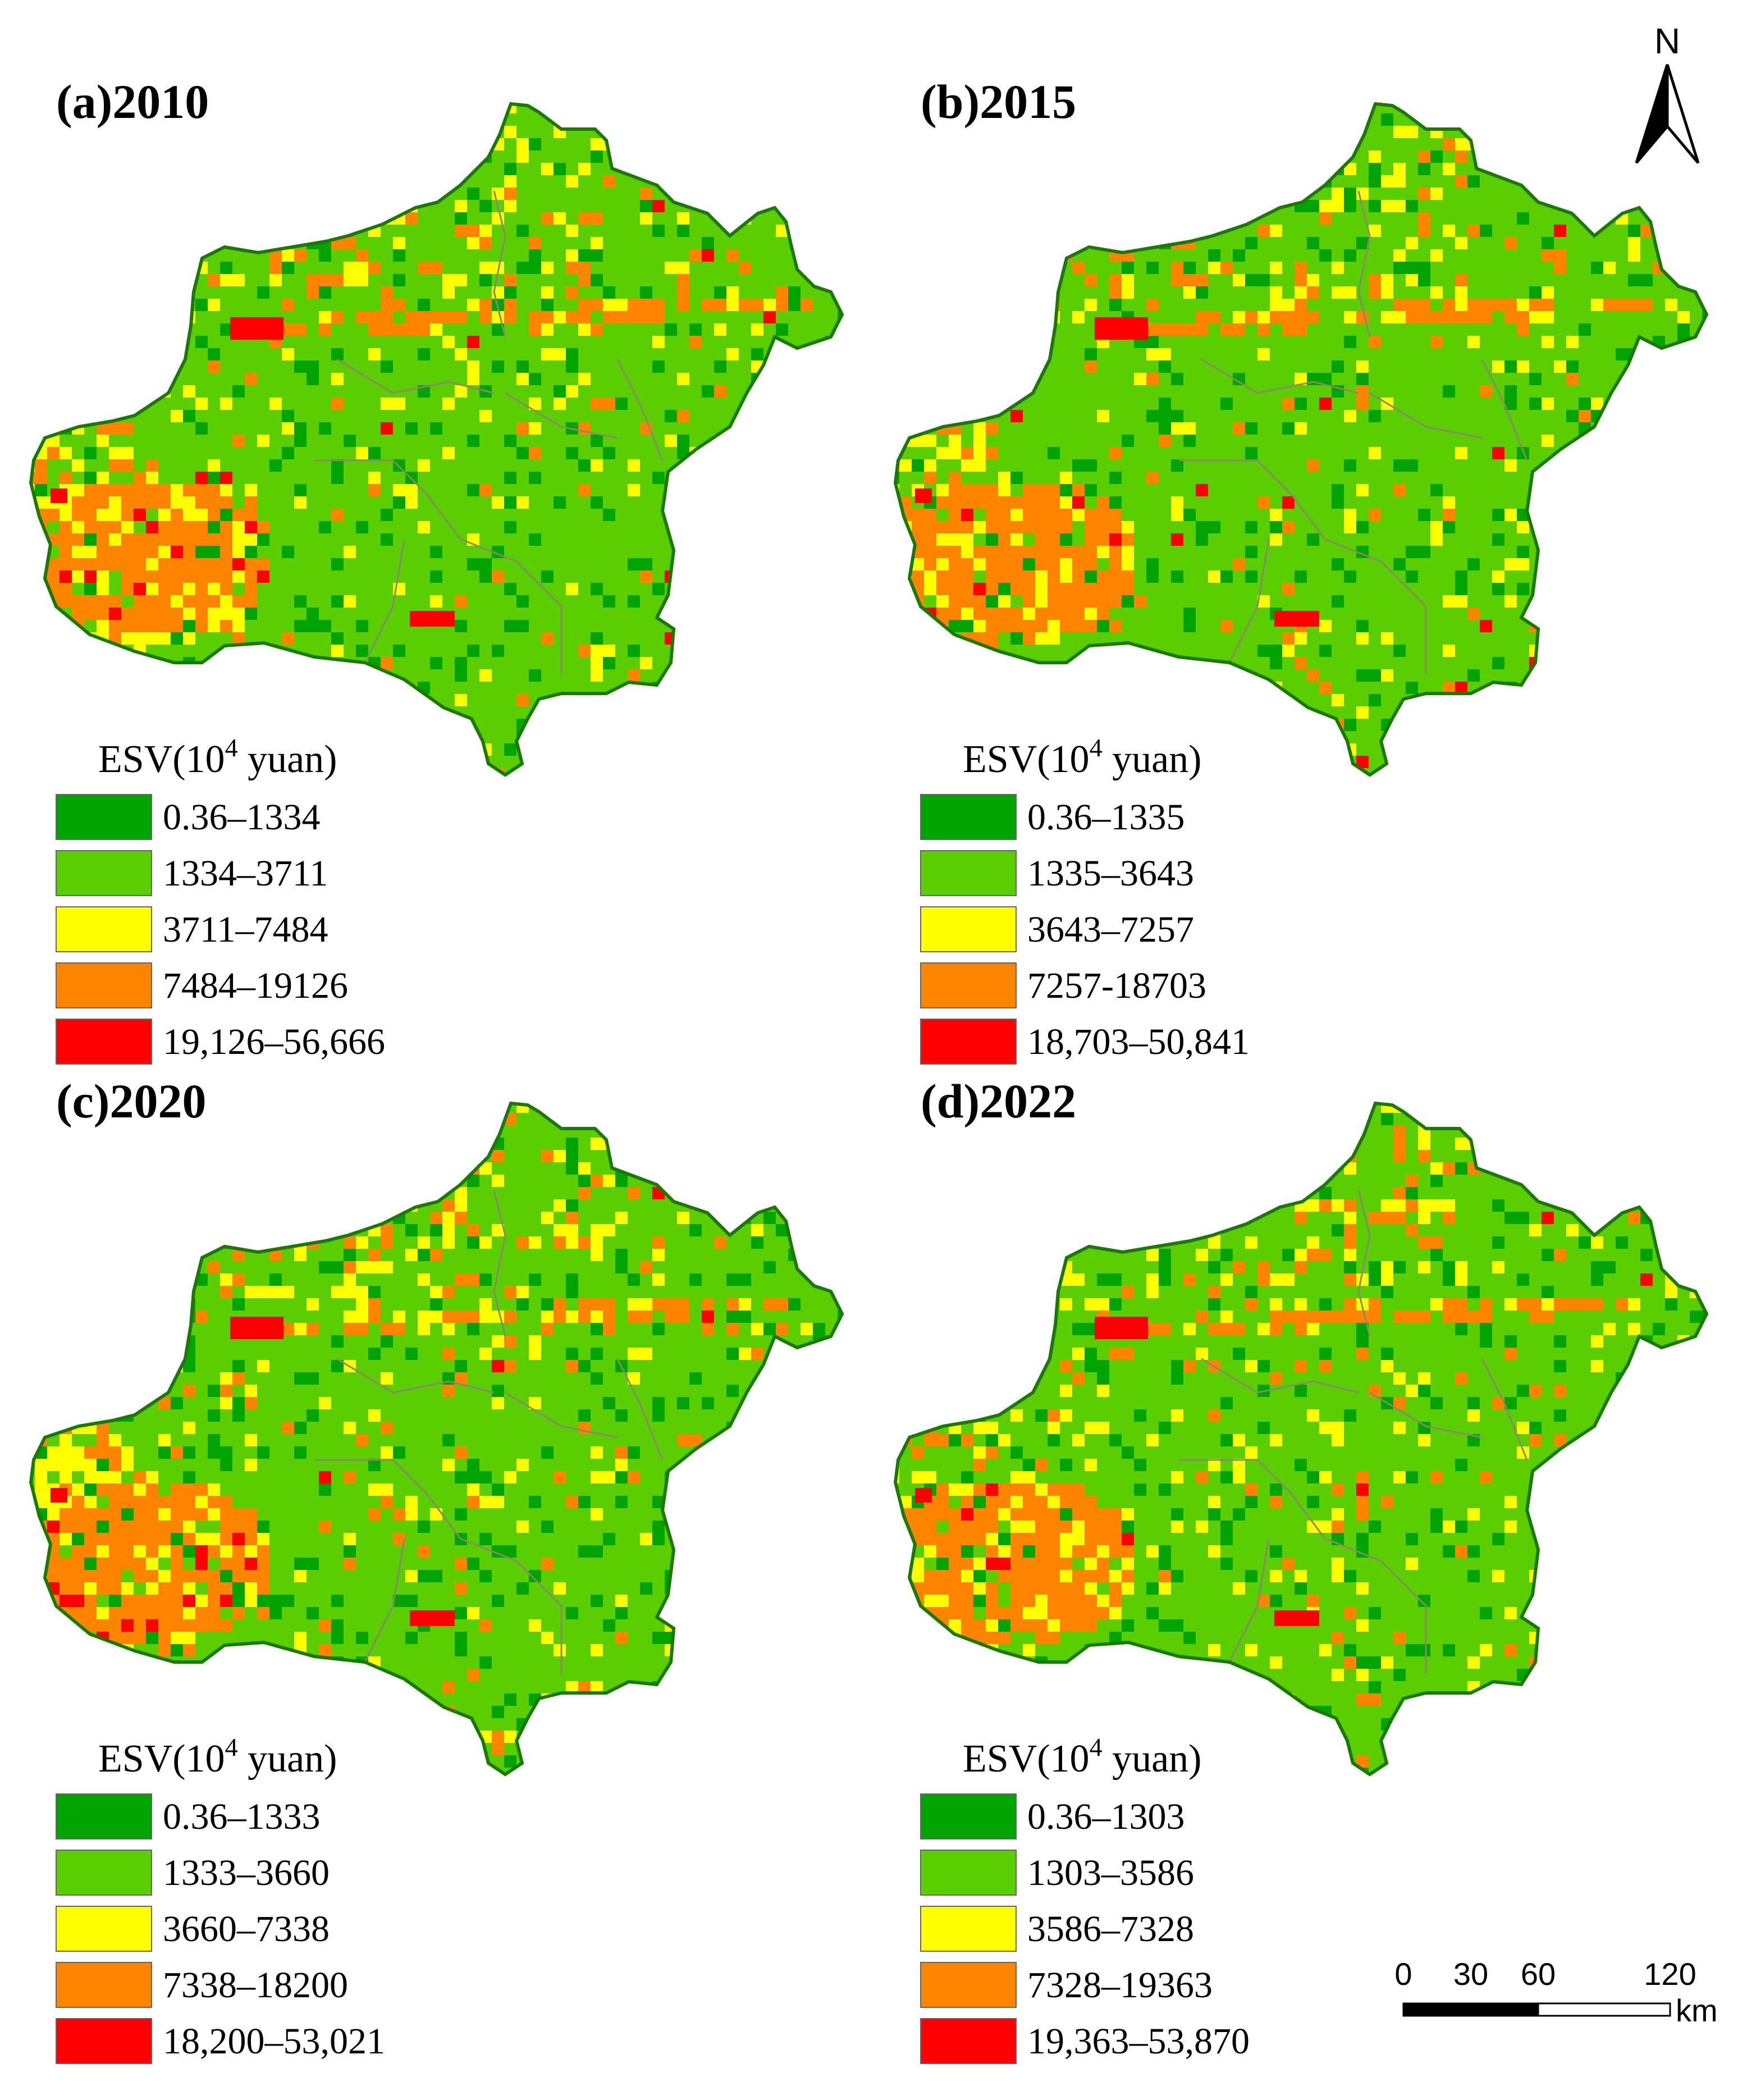  I want to click on legend-swatch, so click(104, 985).